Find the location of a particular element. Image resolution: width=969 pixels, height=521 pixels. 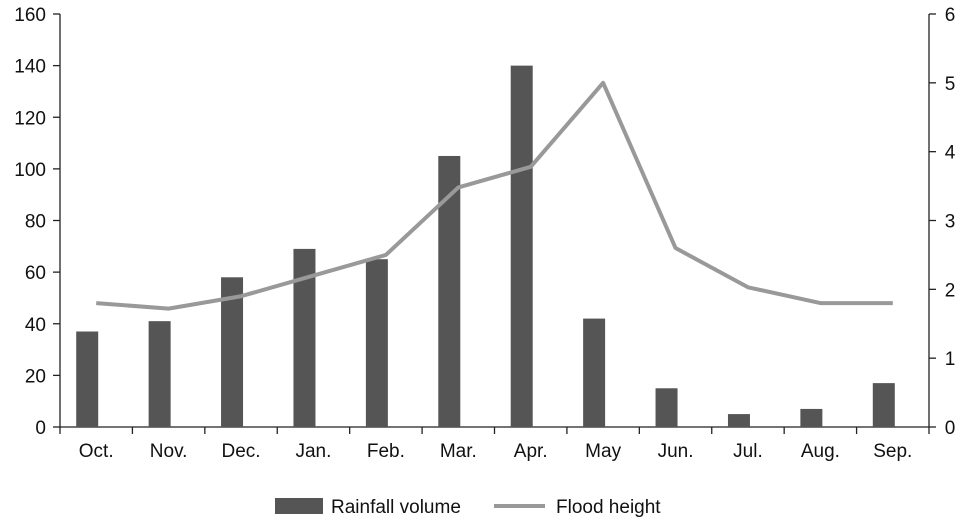

right-y-tick-label: 4 is located at coordinates (950, 153).